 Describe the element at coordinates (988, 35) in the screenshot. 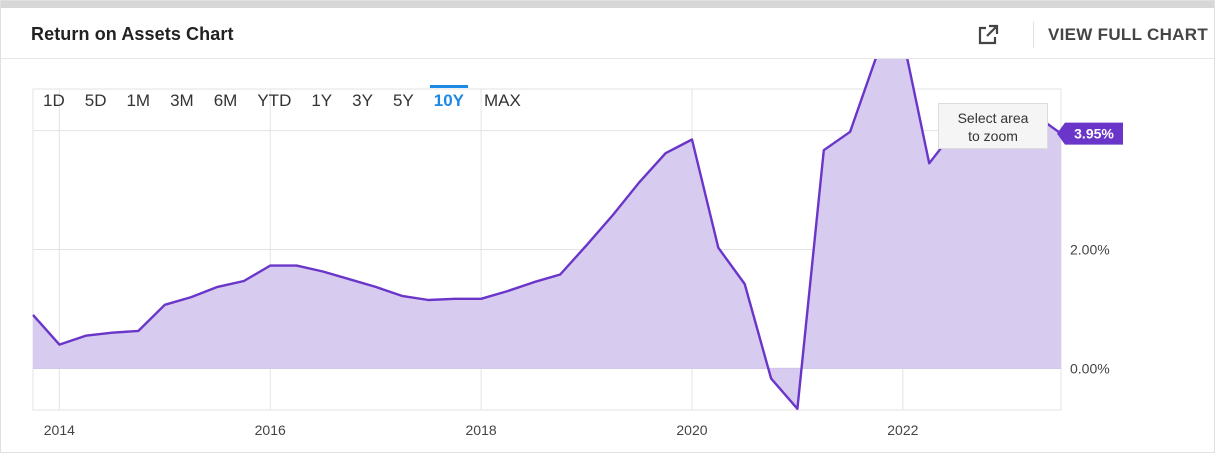

I see `external-link-icon` at that location.